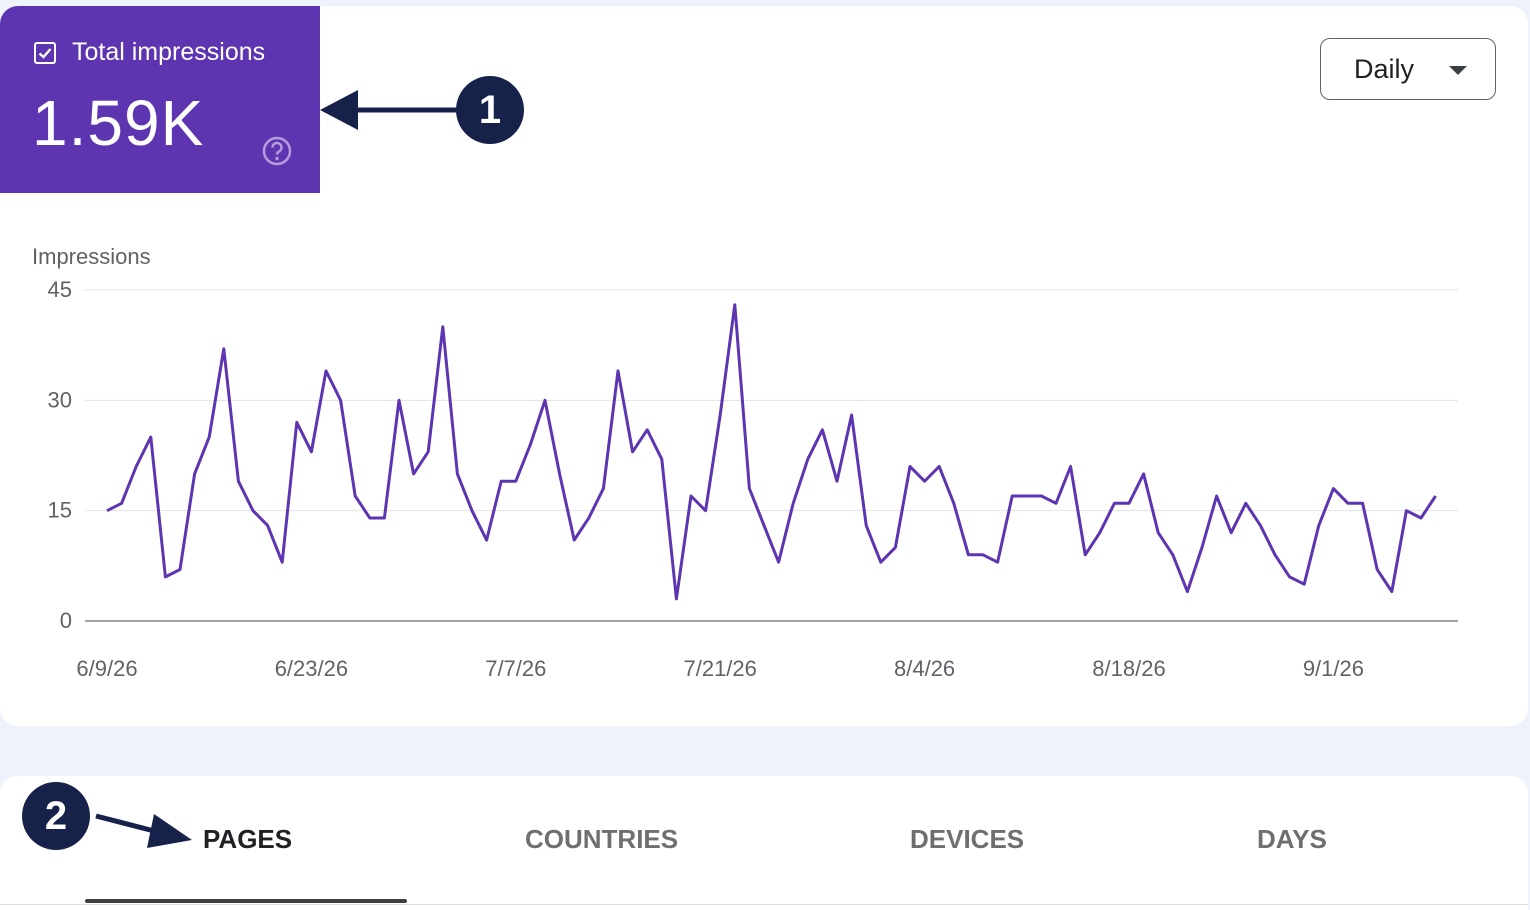 The height and width of the screenshot is (910, 1530). I want to click on help-icon, so click(277, 151).